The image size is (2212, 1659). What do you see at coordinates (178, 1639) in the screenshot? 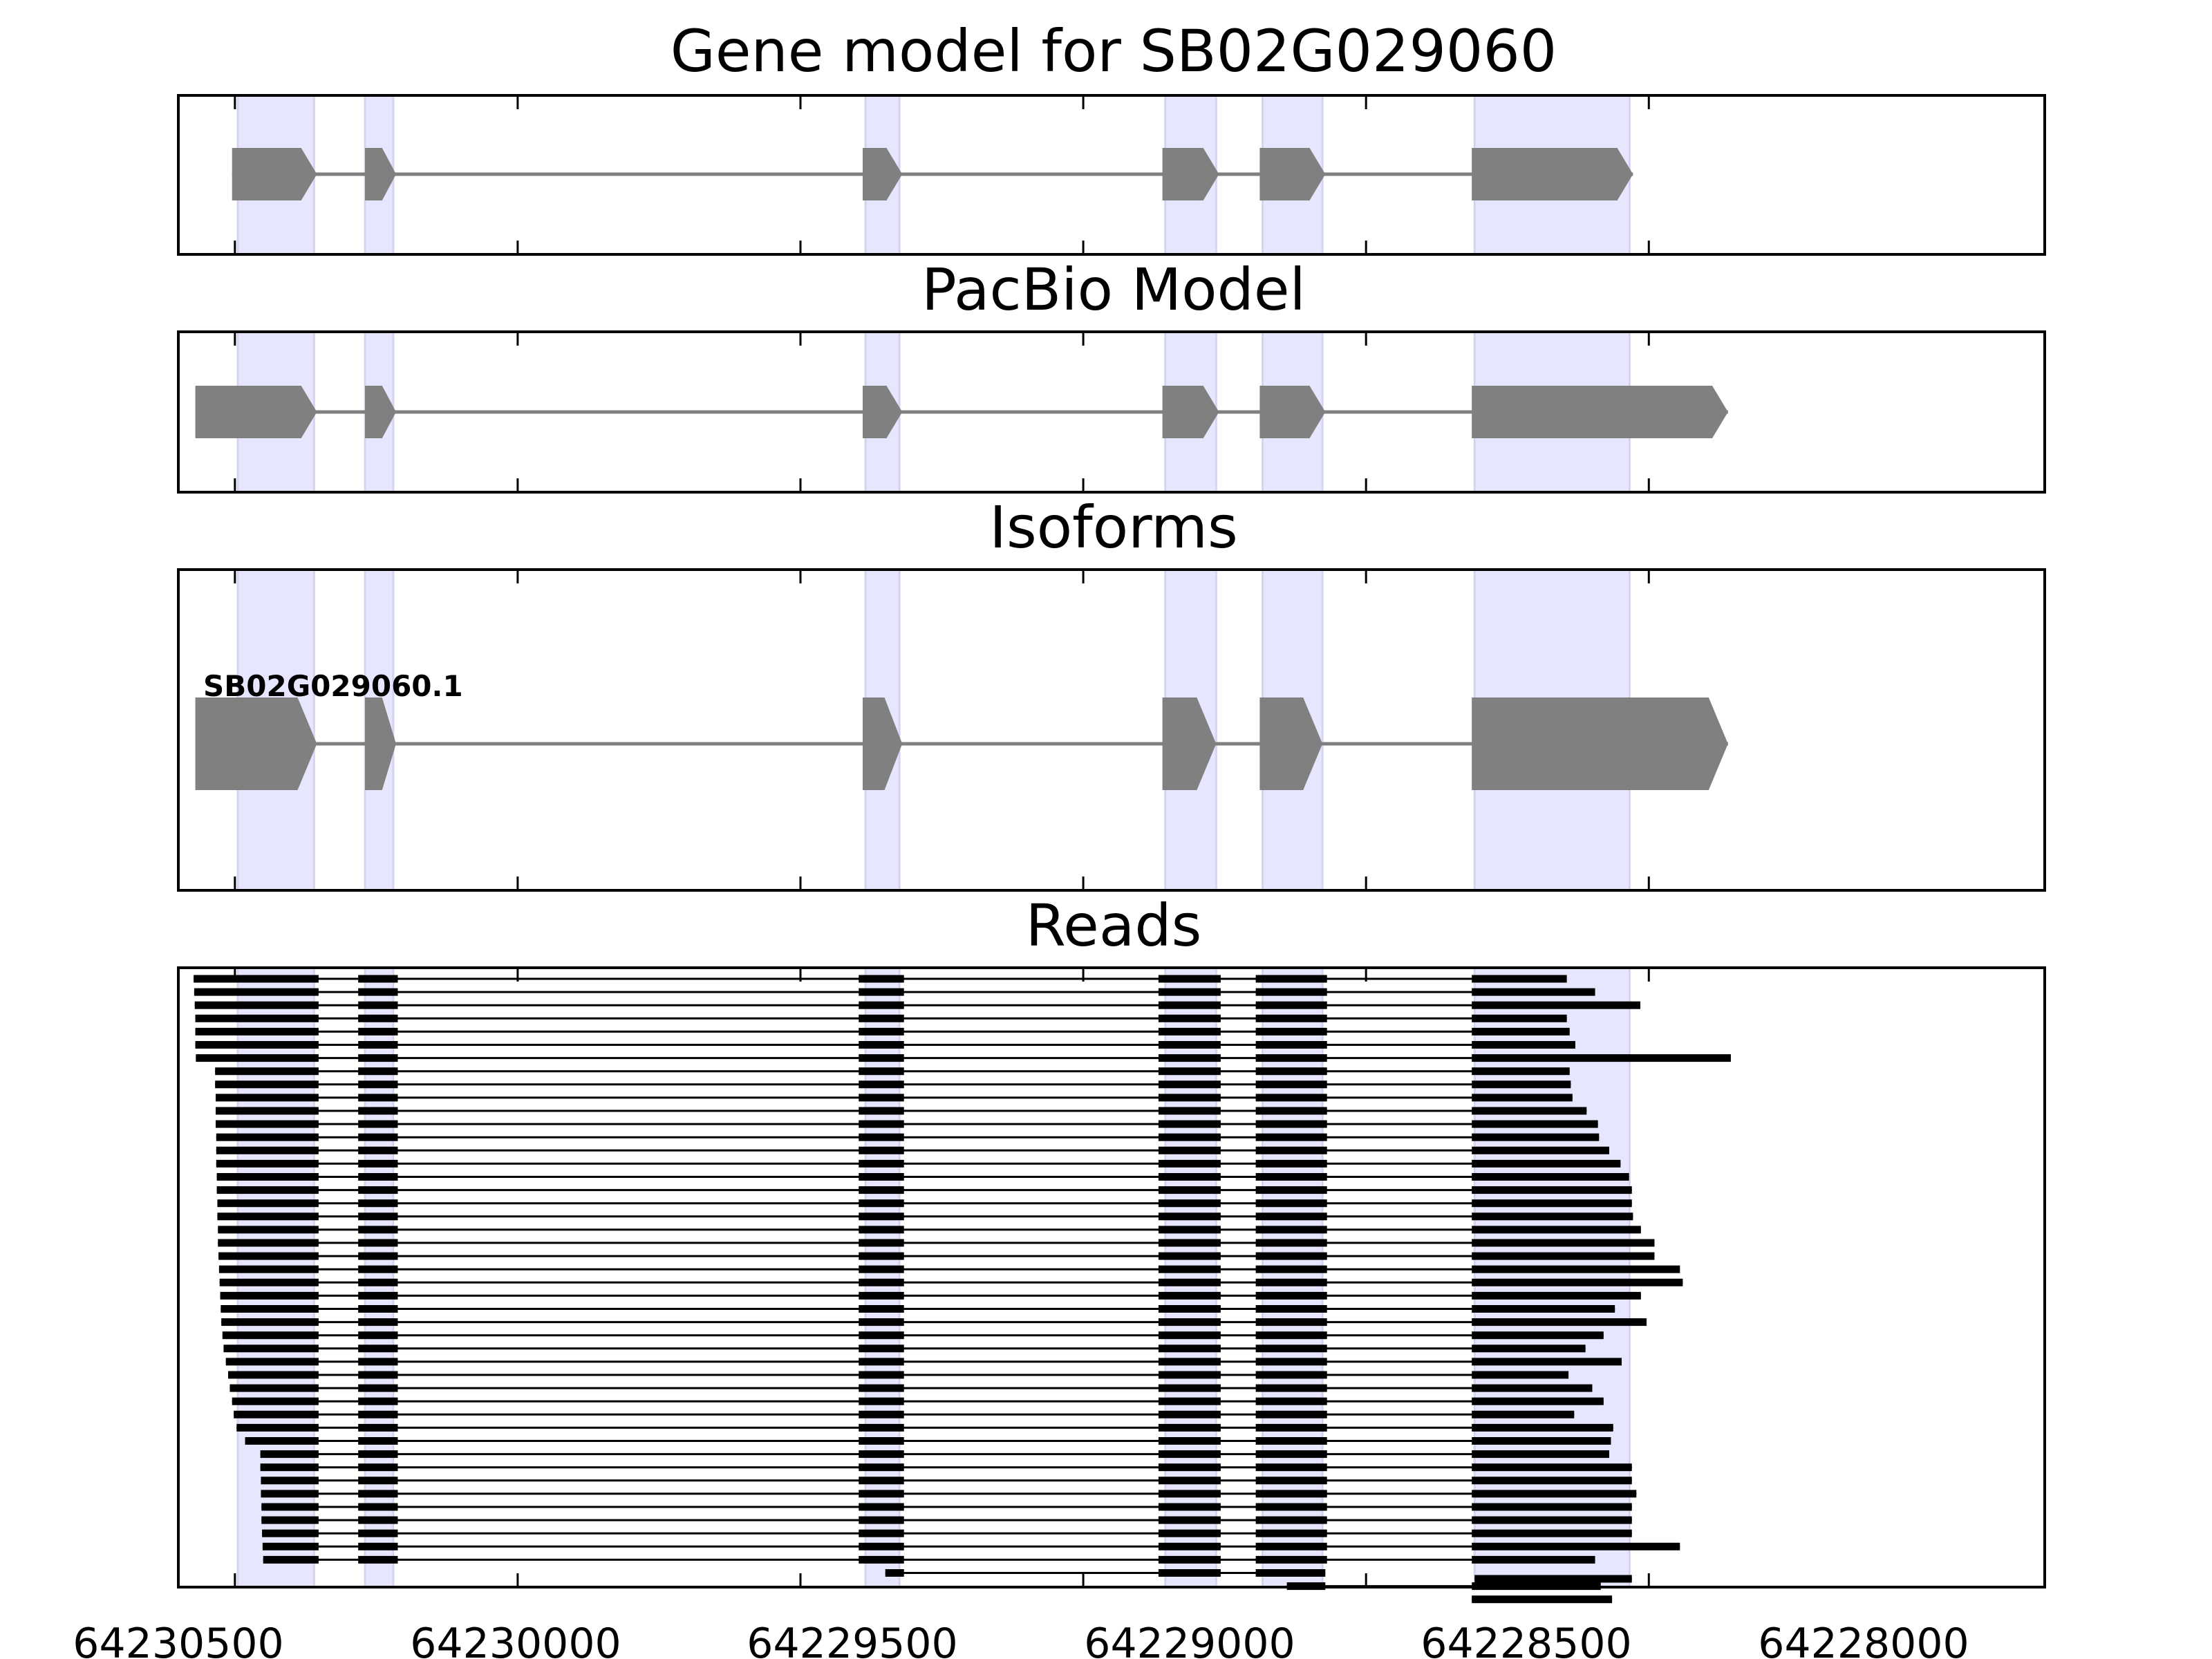
I see `x-tick-label: 64230500` at bounding box center [178, 1639].